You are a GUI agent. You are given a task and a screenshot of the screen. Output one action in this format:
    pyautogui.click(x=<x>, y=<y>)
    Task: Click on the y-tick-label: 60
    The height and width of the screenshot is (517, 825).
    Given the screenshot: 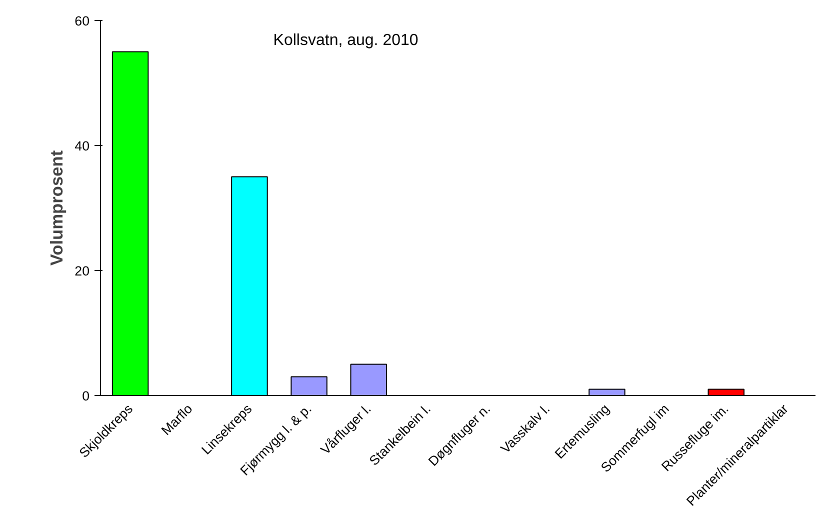 What is the action you would take?
    pyautogui.click(x=82, y=21)
    